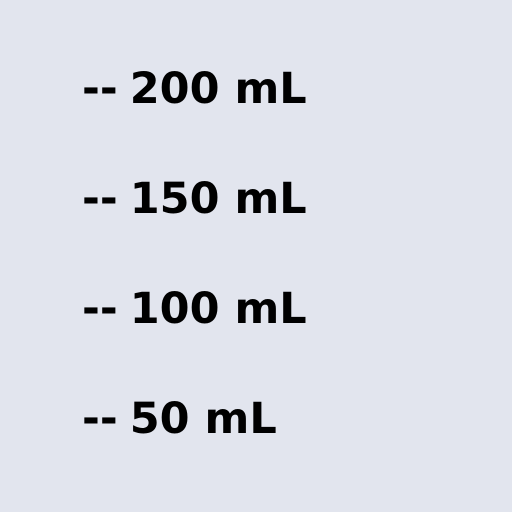 Image resolution: width=512 pixels, height=512 pixels. I want to click on scale-label: 50 mL, so click(203, 419).